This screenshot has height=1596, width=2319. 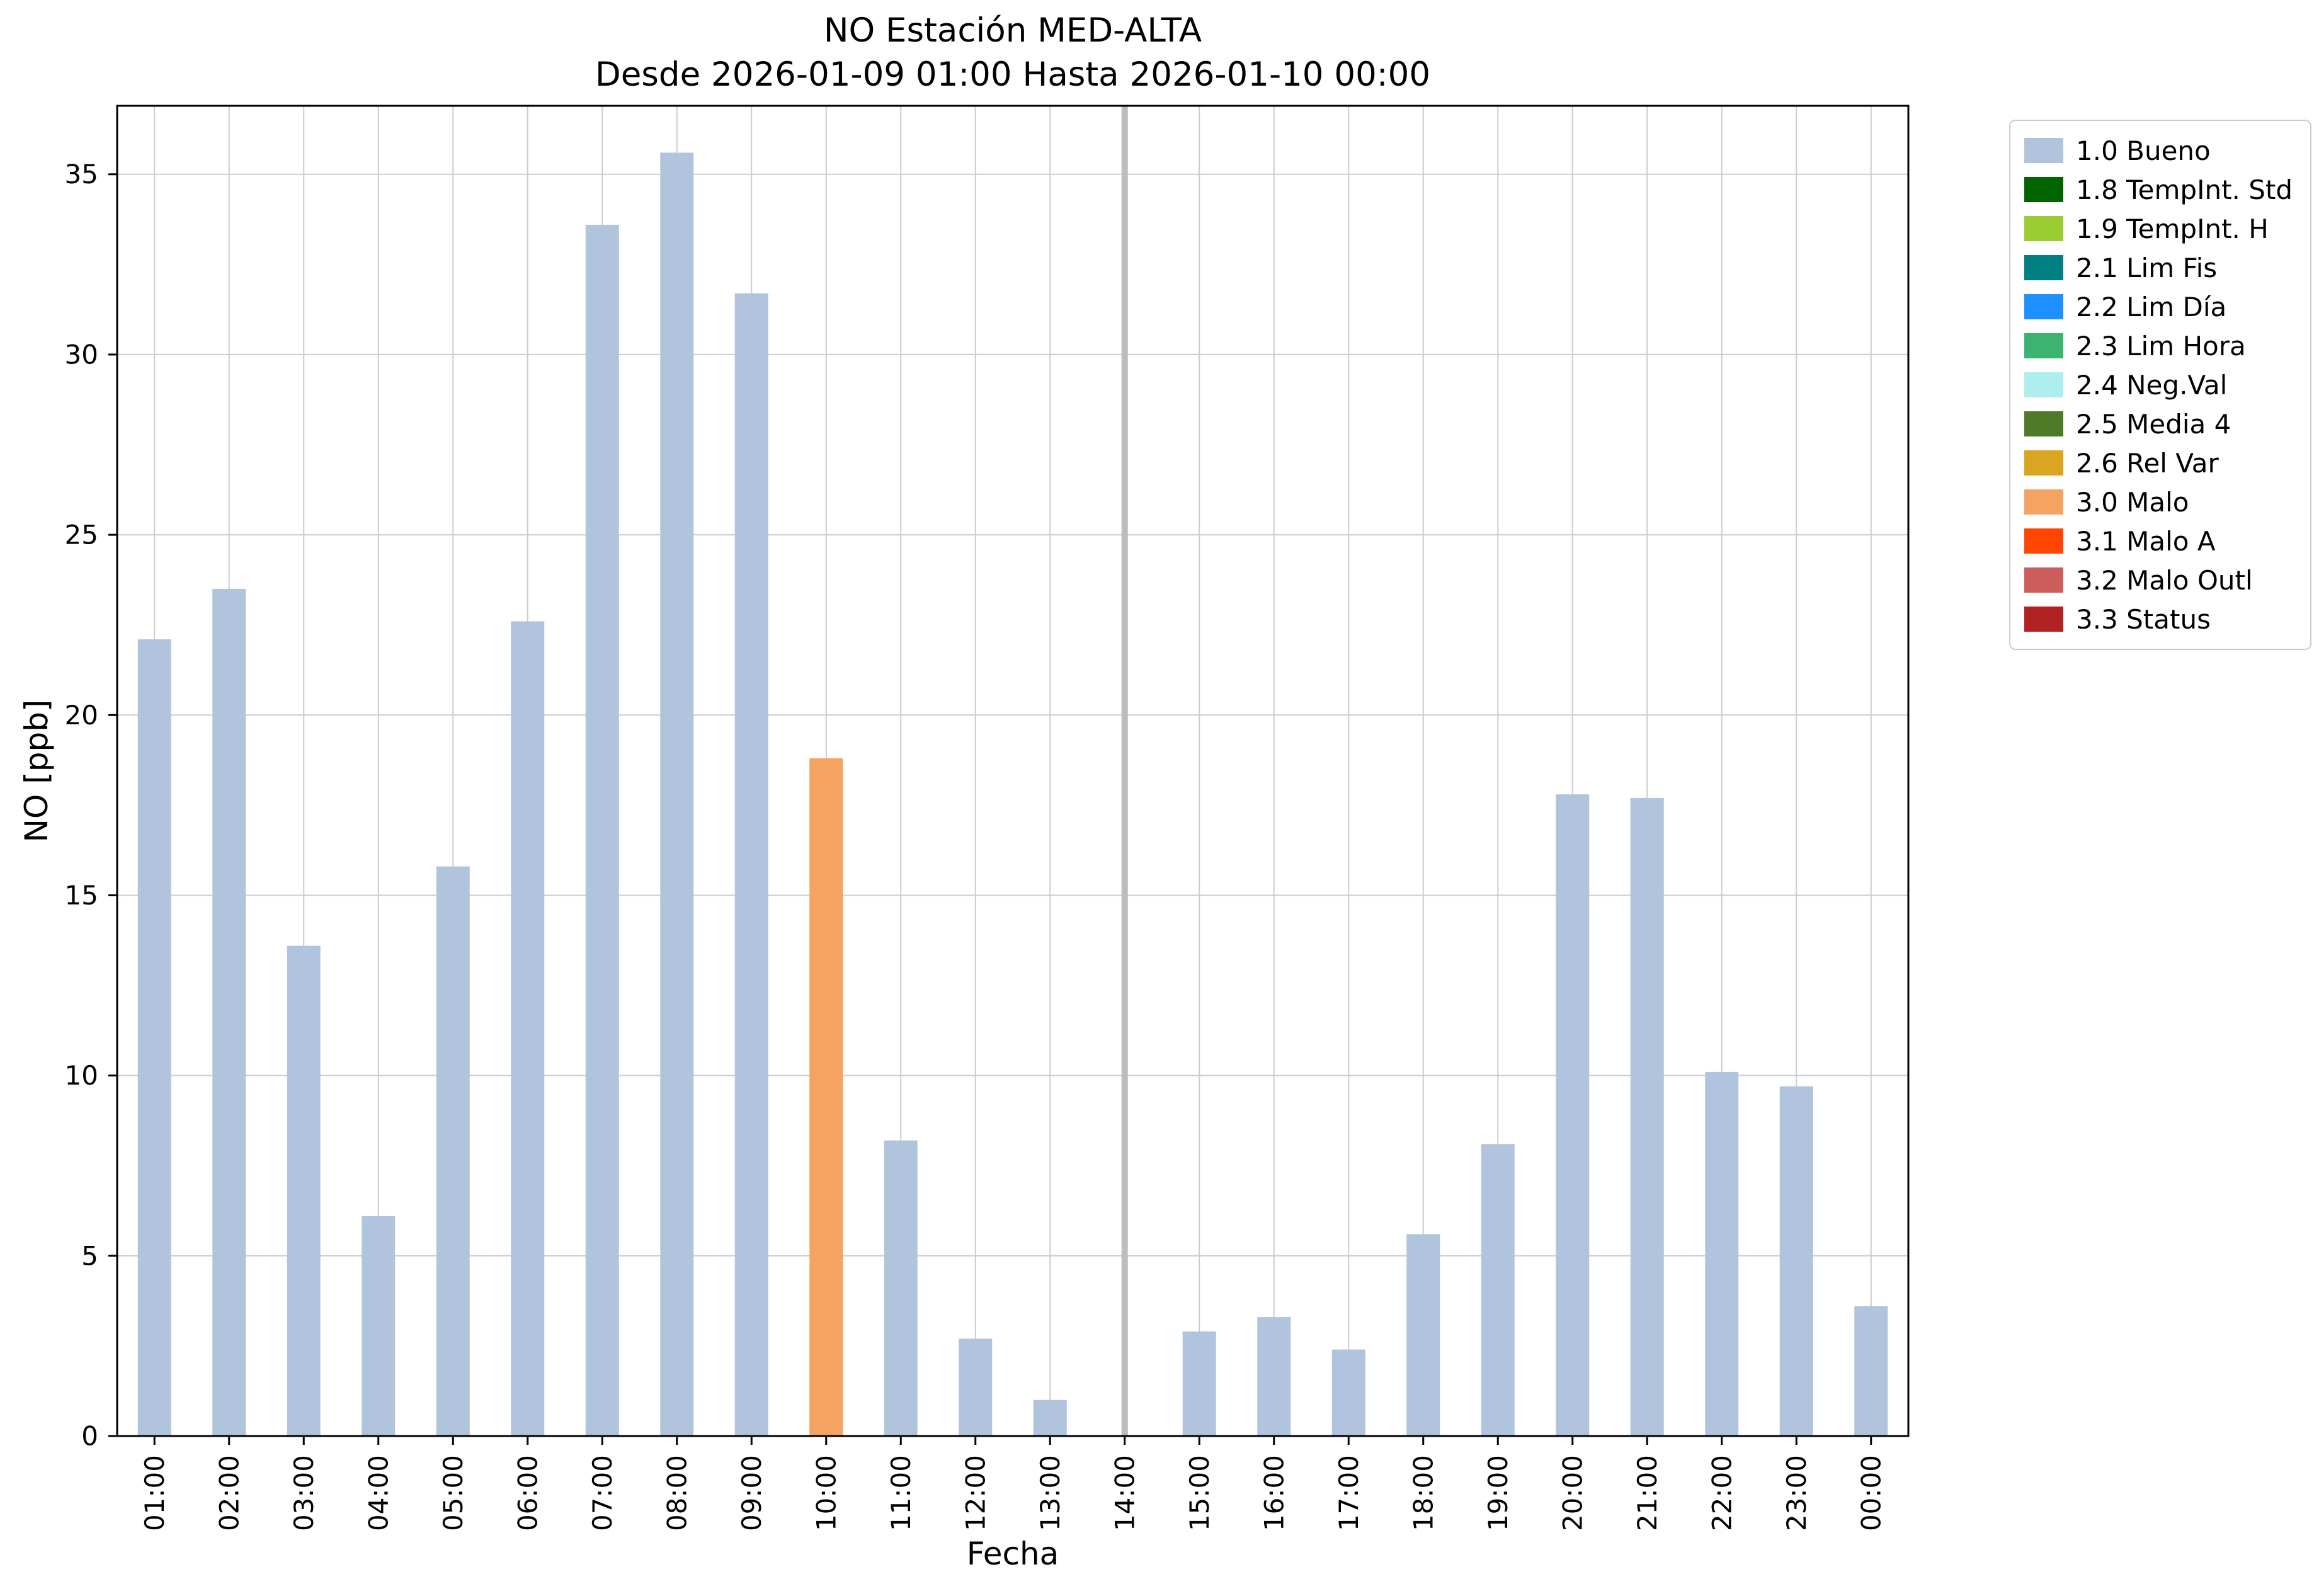 What do you see at coordinates (2164, 580) in the screenshot?
I see `legend-label: 3.2 Malo Outl` at bounding box center [2164, 580].